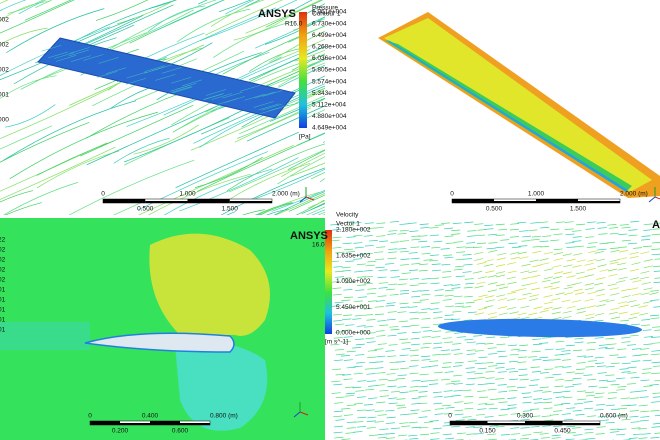  Describe the element at coordinates (304, 413) in the screenshot. I see `triad-axis` at that location.